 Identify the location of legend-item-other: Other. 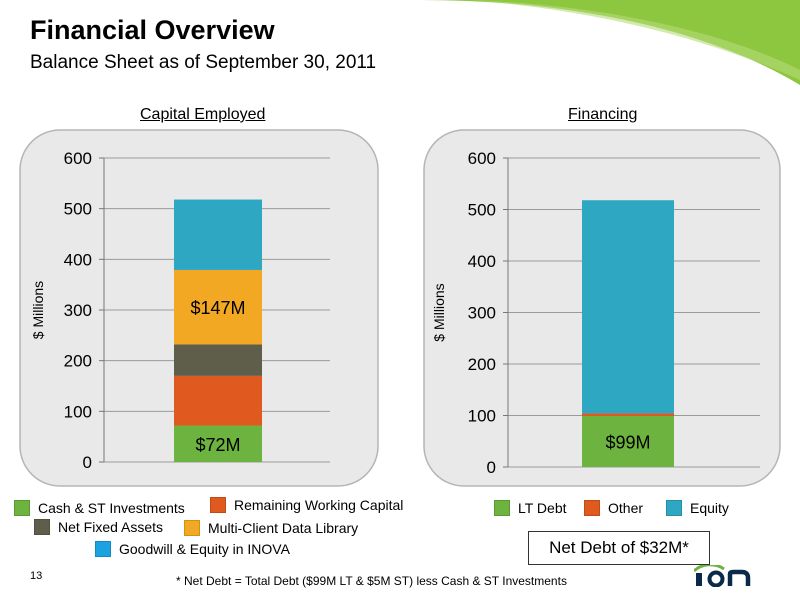
(613, 508).